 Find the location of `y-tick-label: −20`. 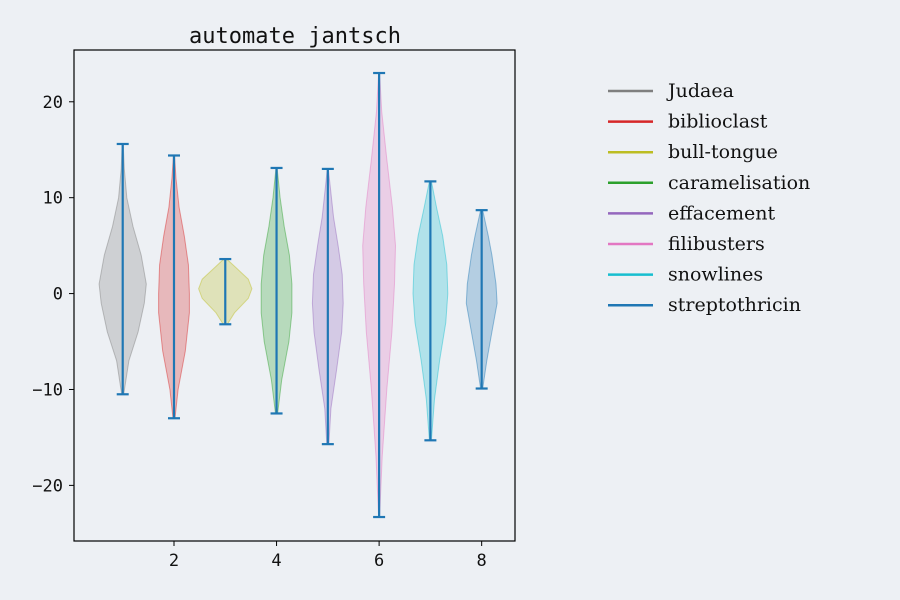

y-tick-label: −20 is located at coordinates (47, 486).